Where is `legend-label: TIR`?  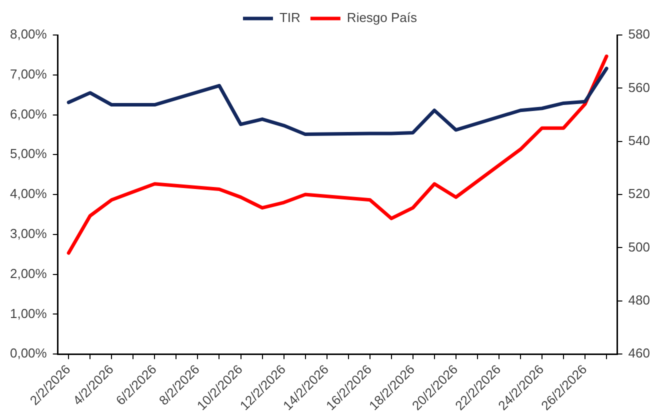 legend-label: TIR is located at coordinates (289, 18).